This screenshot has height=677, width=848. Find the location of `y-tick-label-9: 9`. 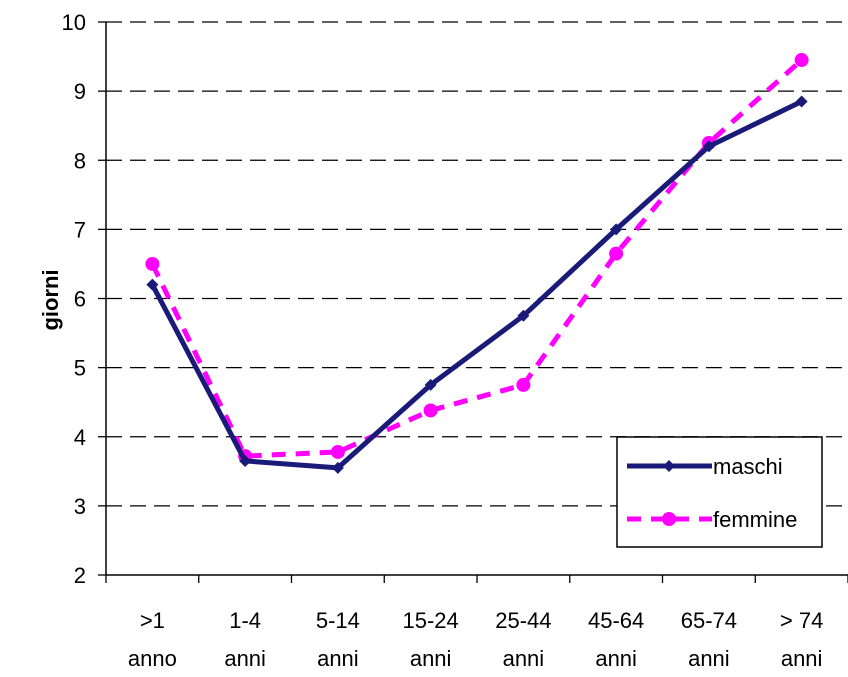

y-tick-label-9: 9 is located at coordinates (80, 91).